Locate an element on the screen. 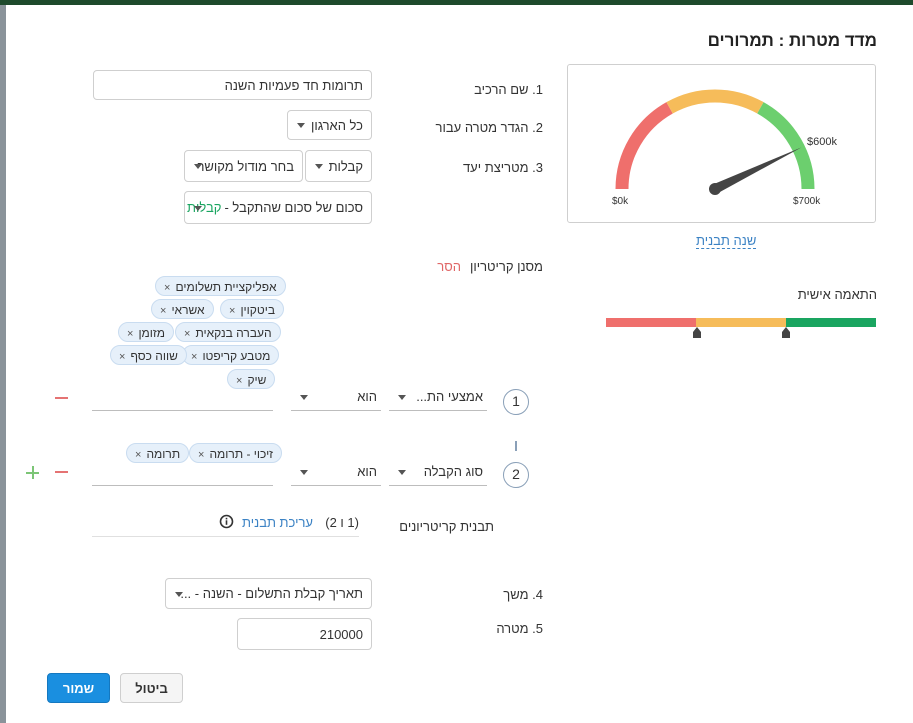 The width and height of the screenshot is (913, 723). criterion-tag: ביטקוין× is located at coordinates (252, 309).